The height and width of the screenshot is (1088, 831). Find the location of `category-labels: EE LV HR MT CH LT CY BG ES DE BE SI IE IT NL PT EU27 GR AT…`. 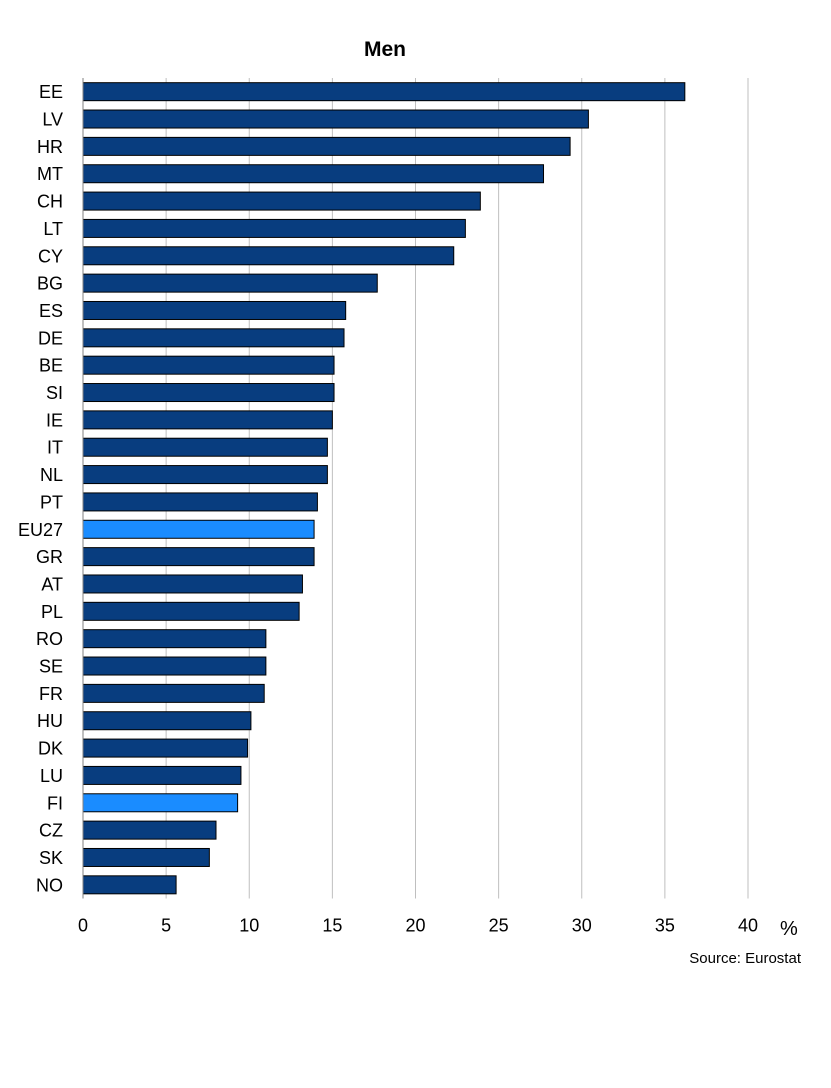

category-labels: EE LV HR MT CH LT CY BG ES DE BE SI IE IT NL PT EU27 GR AT… is located at coordinates (40, 488).